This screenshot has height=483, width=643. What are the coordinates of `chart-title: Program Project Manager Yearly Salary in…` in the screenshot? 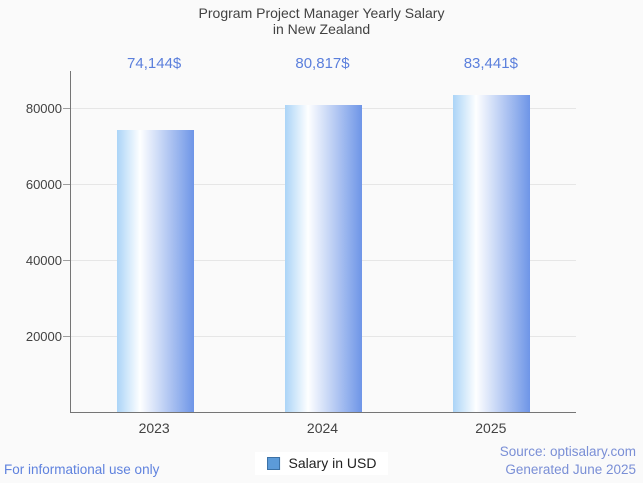 It's located at (321, 21).